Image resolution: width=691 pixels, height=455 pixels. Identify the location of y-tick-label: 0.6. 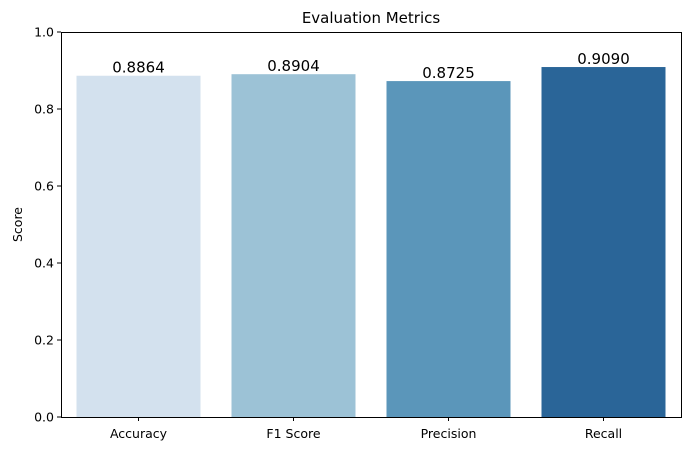
(44, 186).